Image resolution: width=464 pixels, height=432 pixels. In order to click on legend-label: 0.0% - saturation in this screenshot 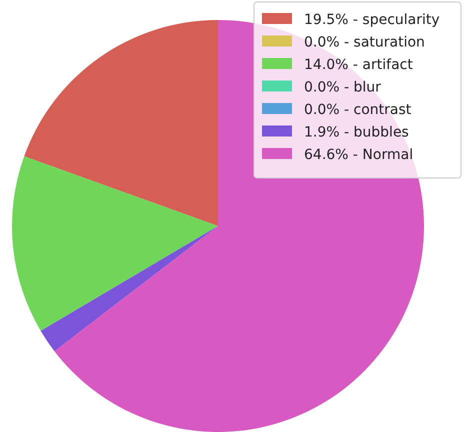, I will do `click(364, 42)`.